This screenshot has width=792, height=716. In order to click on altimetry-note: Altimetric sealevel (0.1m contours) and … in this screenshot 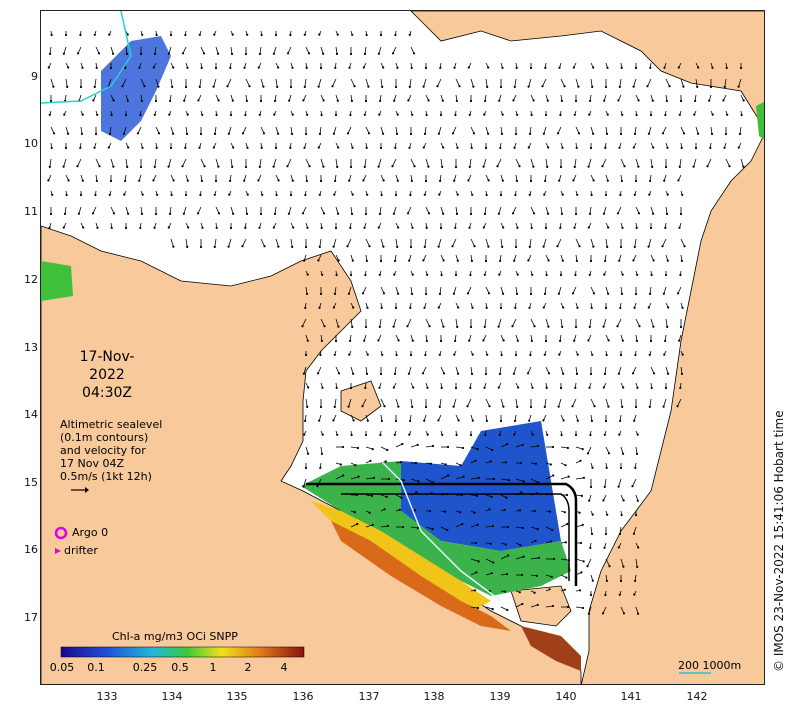, I will do `click(111, 450)`.